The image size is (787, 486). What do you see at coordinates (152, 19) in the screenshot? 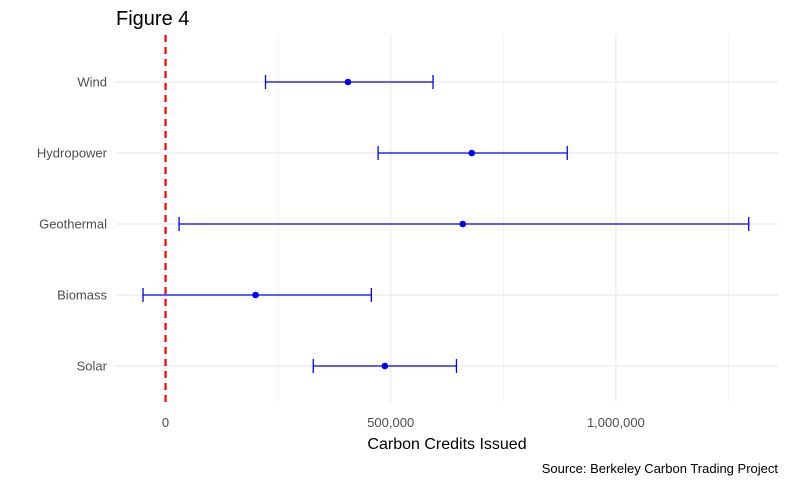
I see `chart-title: Figure 4` at bounding box center [152, 19].